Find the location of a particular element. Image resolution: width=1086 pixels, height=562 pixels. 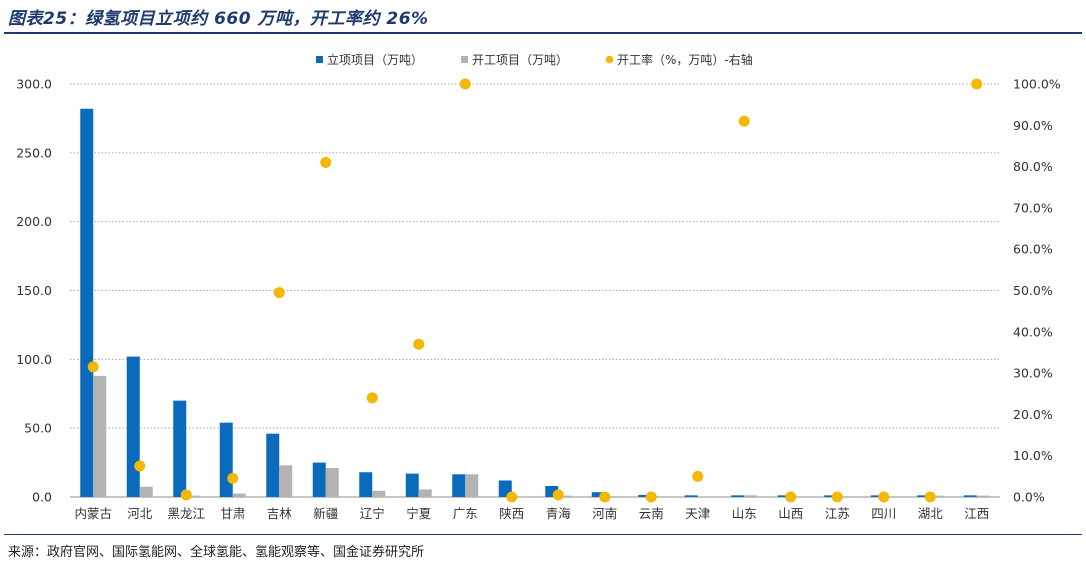

category-label: 宁夏 is located at coordinates (419, 513).